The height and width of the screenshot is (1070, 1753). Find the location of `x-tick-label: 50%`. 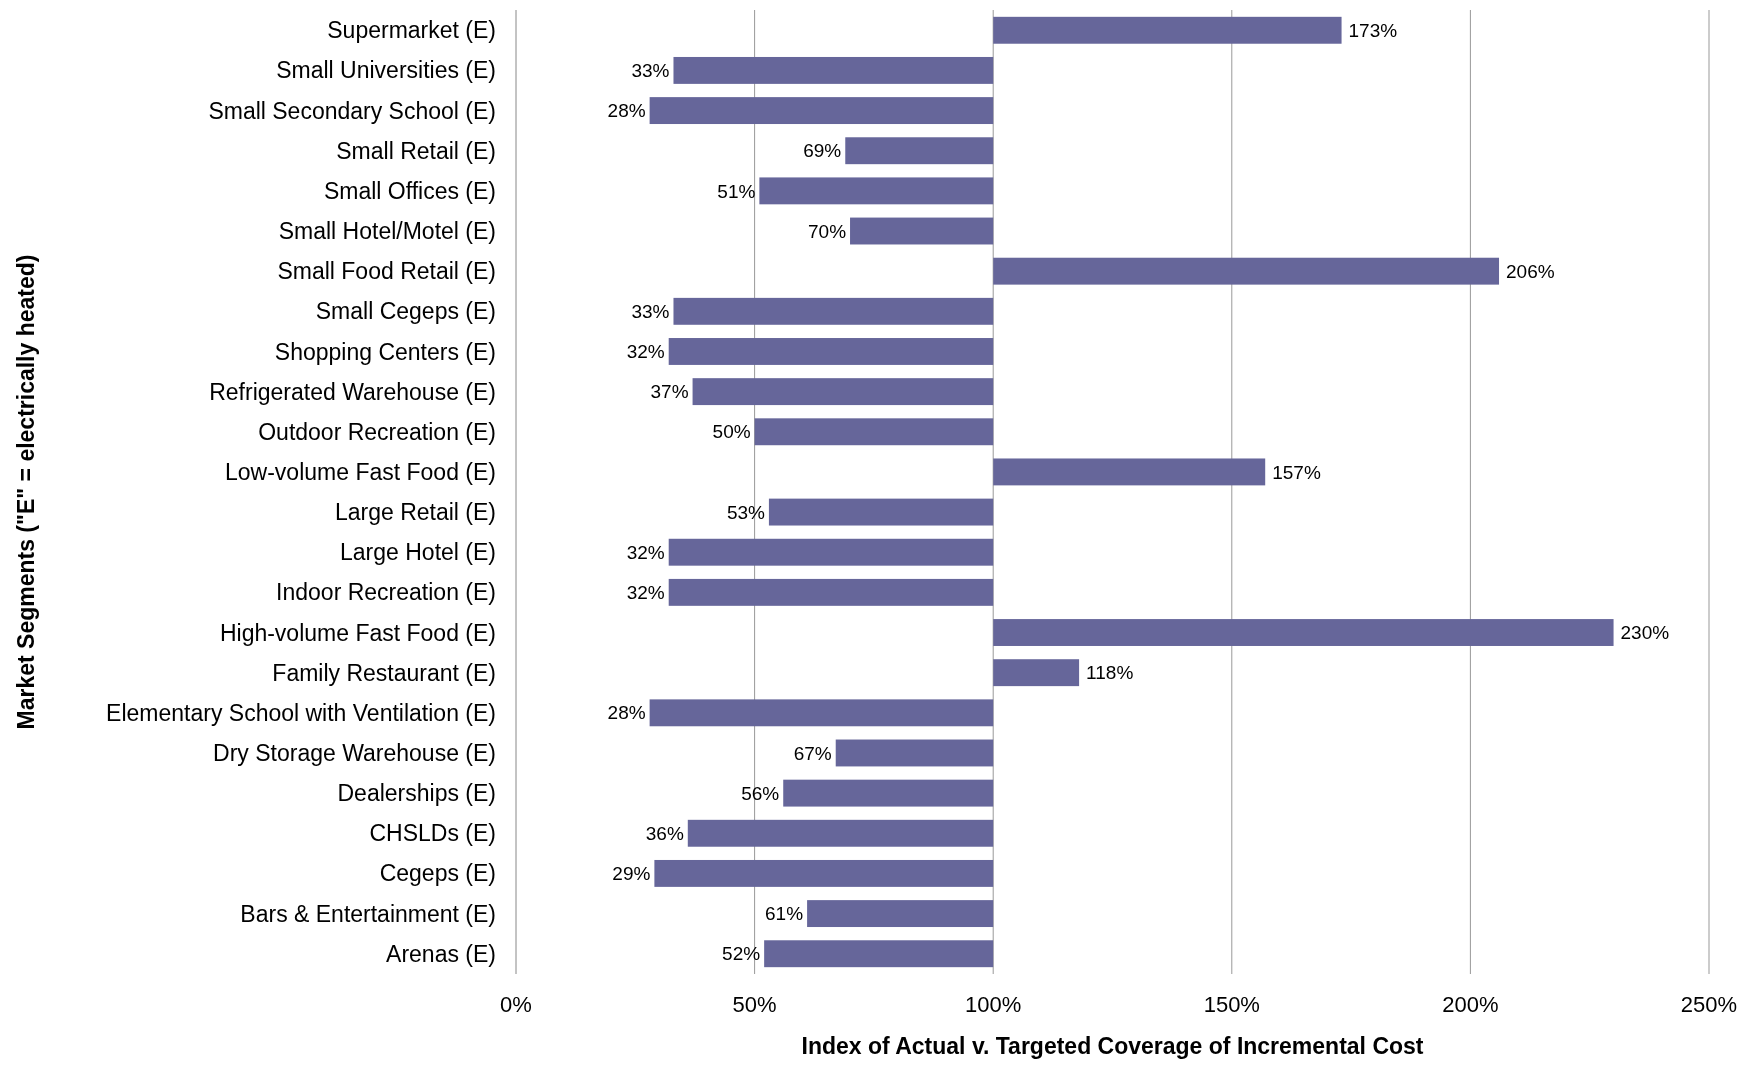

x-tick-label: 50% is located at coordinates (754, 1004).